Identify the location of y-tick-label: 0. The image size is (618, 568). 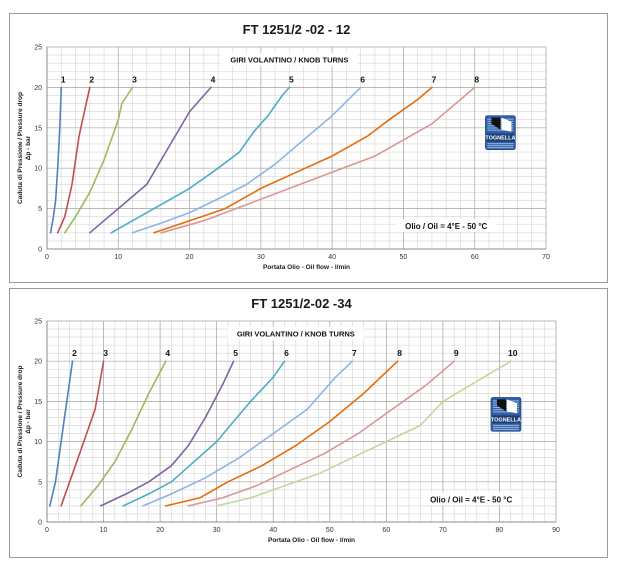
(40, 523).